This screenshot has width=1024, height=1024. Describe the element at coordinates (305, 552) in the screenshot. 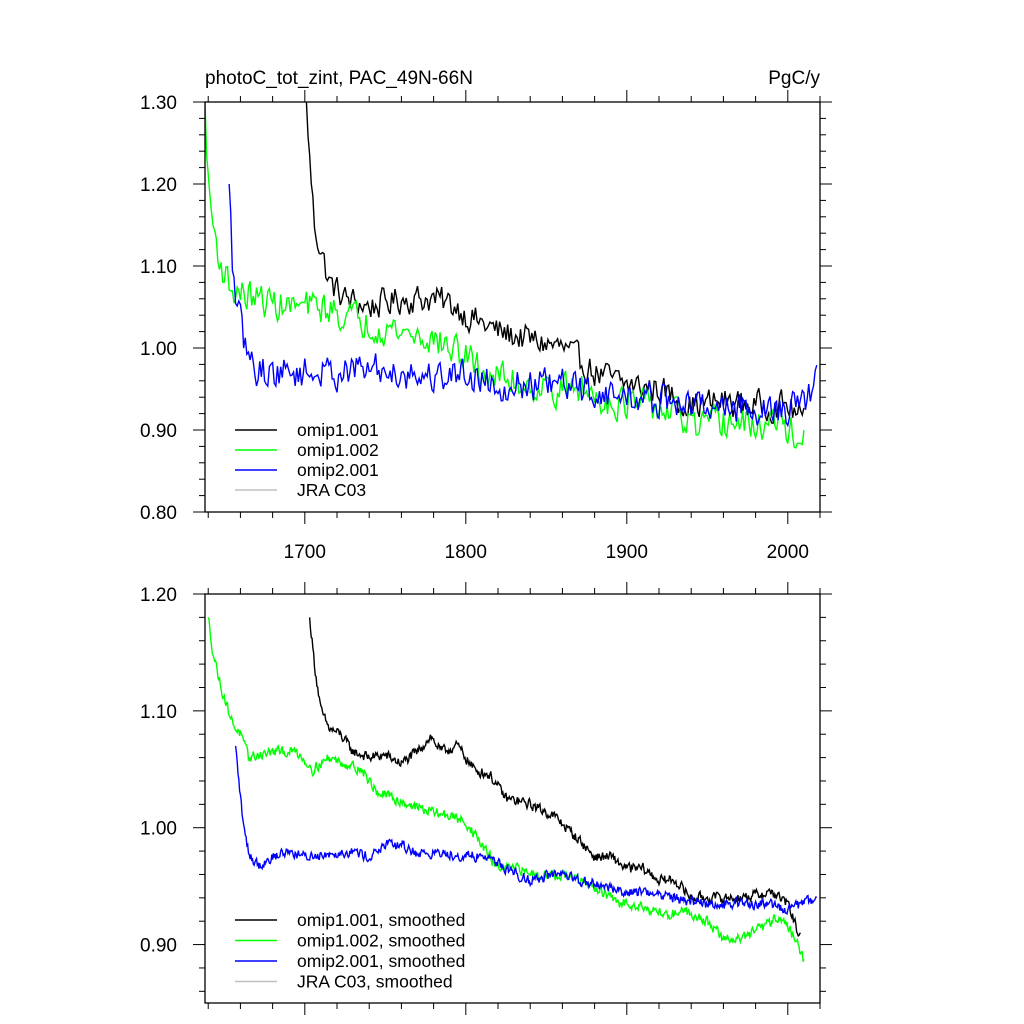

I see `x-tick-label: 1700` at that location.